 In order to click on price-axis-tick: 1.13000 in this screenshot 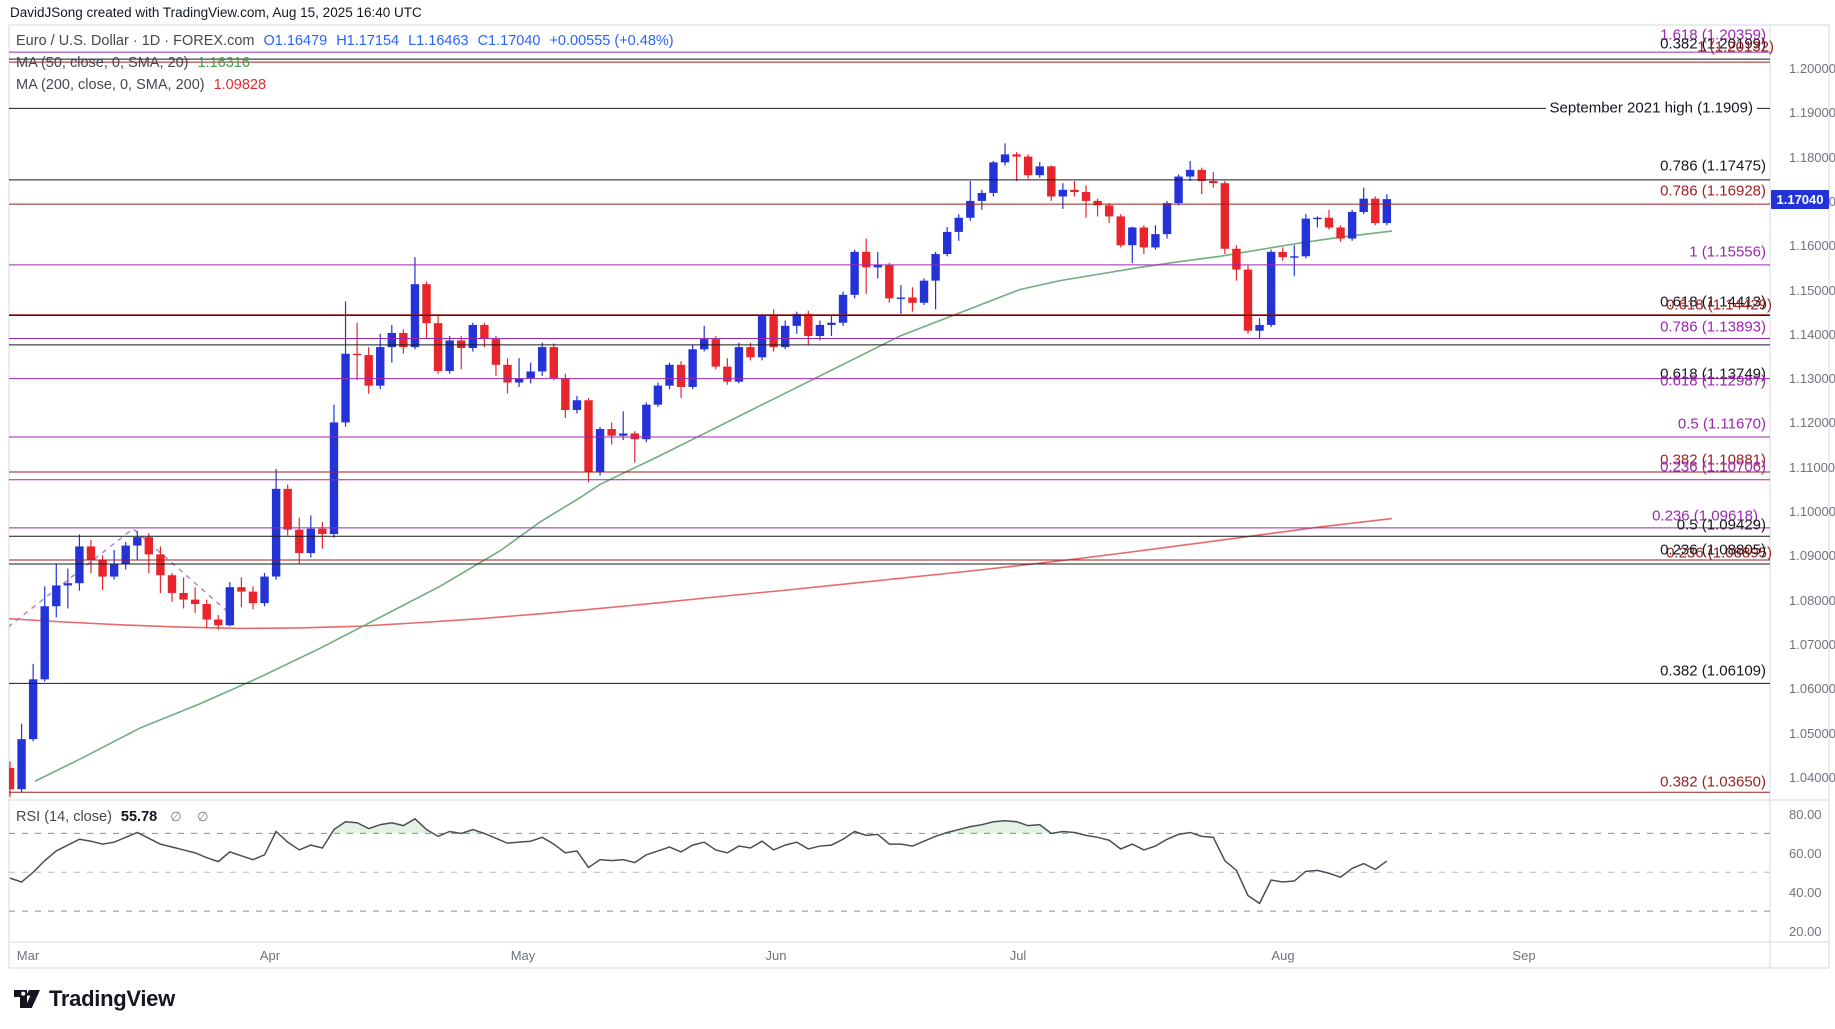, I will do `click(1812, 379)`.